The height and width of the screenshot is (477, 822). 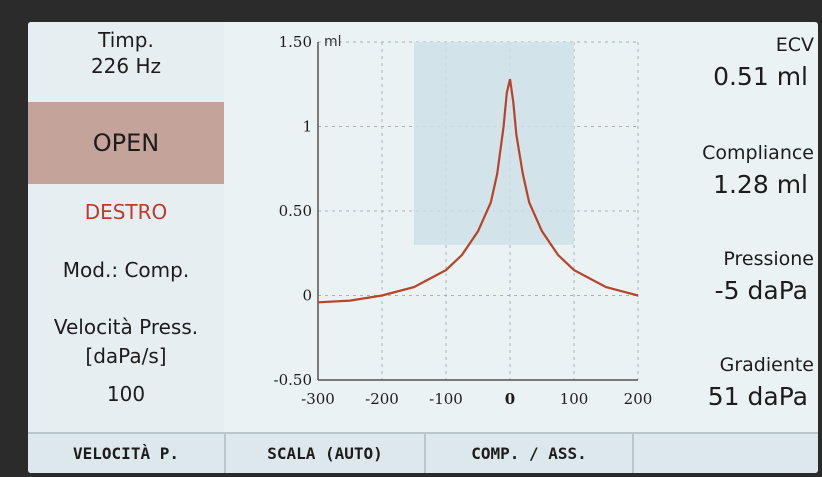 What do you see at coordinates (307, 127) in the screenshot?
I see `y-tick-label: 1` at bounding box center [307, 127].